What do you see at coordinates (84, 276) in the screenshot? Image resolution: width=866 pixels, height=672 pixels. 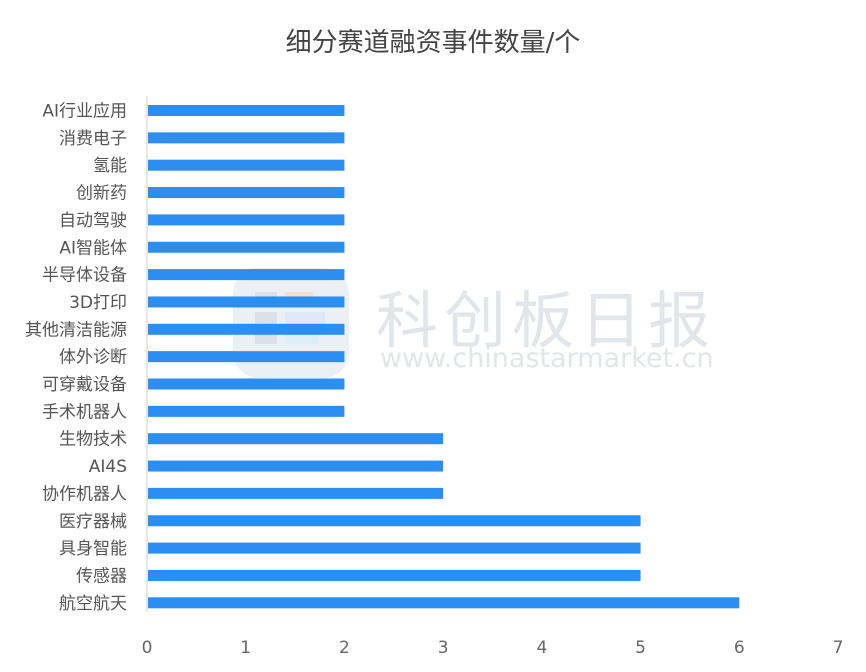 I see `category-label: 半导体设备` at bounding box center [84, 276].